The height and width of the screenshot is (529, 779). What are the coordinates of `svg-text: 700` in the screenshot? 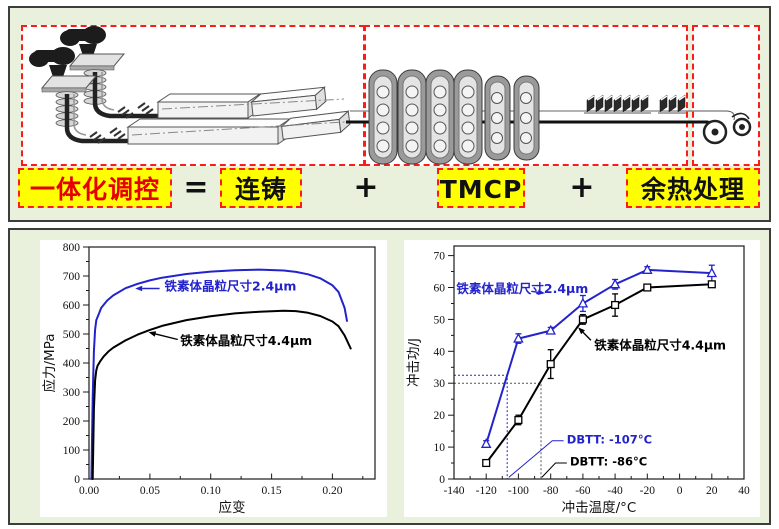 It's located at (72, 277).